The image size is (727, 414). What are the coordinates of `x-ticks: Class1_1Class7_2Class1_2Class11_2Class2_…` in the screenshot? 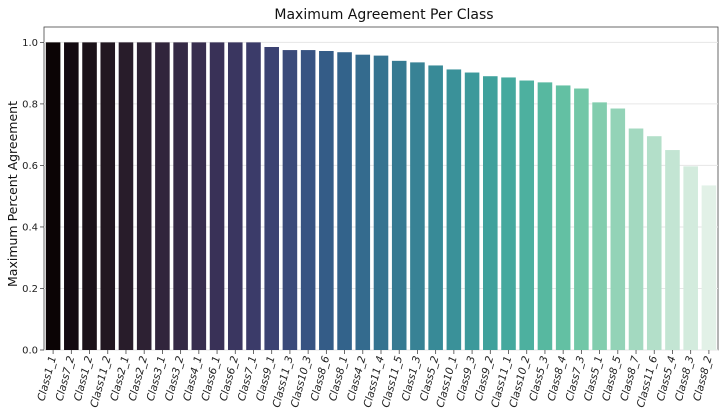 It's located at (375, 379).